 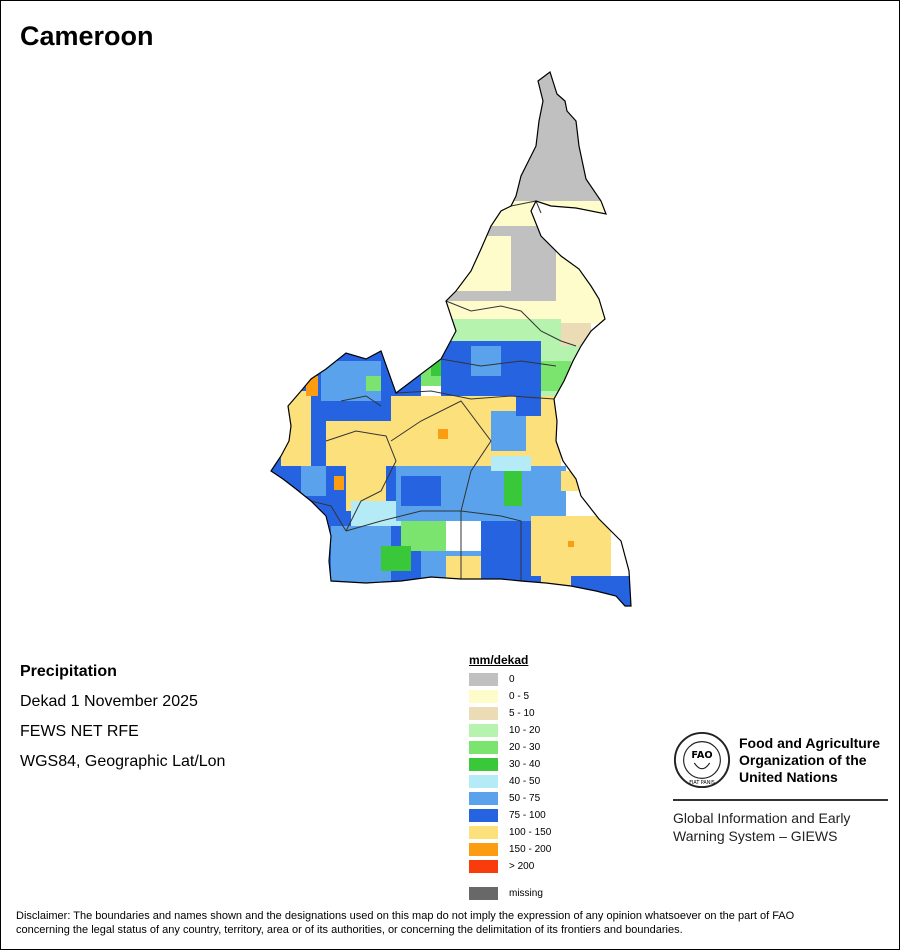 What do you see at coordinates (755, 836) in the screenshot?
I see `giews-line-2: Warning System – GIEWS` at bounding box center [755, 836].